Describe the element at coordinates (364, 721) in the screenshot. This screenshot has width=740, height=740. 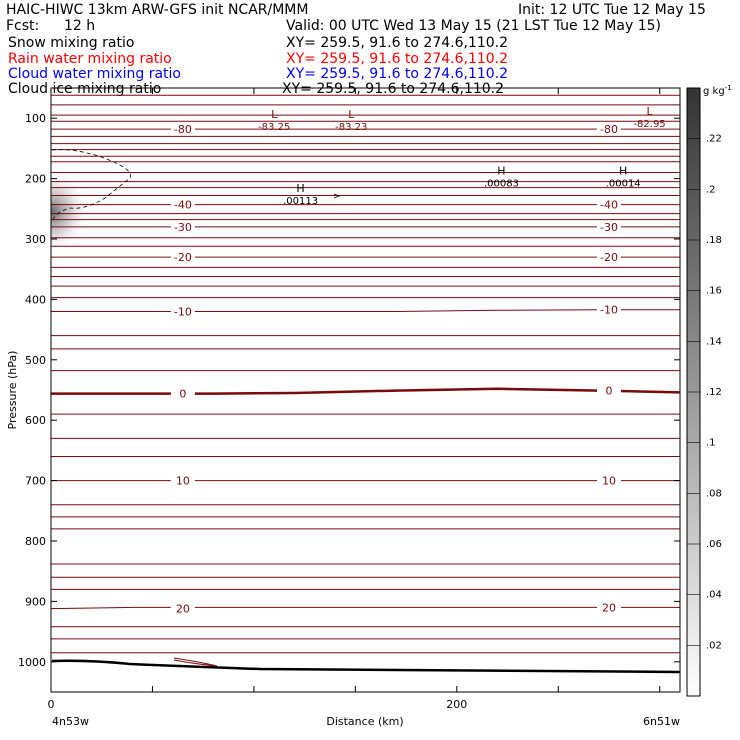
I see `x-axis-label: Distance (km)` at that location.